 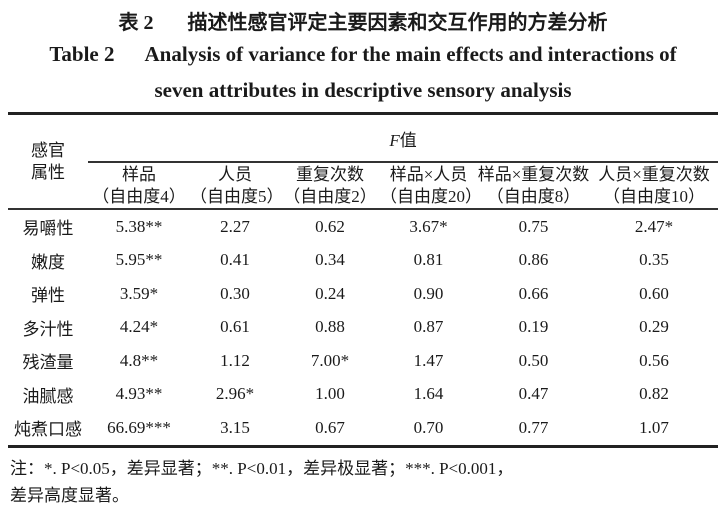 What do you see at coordinates (533, 174) in the screenshot?
I see `column-name: 样品×重复次数` at bounding box center [533, 174].